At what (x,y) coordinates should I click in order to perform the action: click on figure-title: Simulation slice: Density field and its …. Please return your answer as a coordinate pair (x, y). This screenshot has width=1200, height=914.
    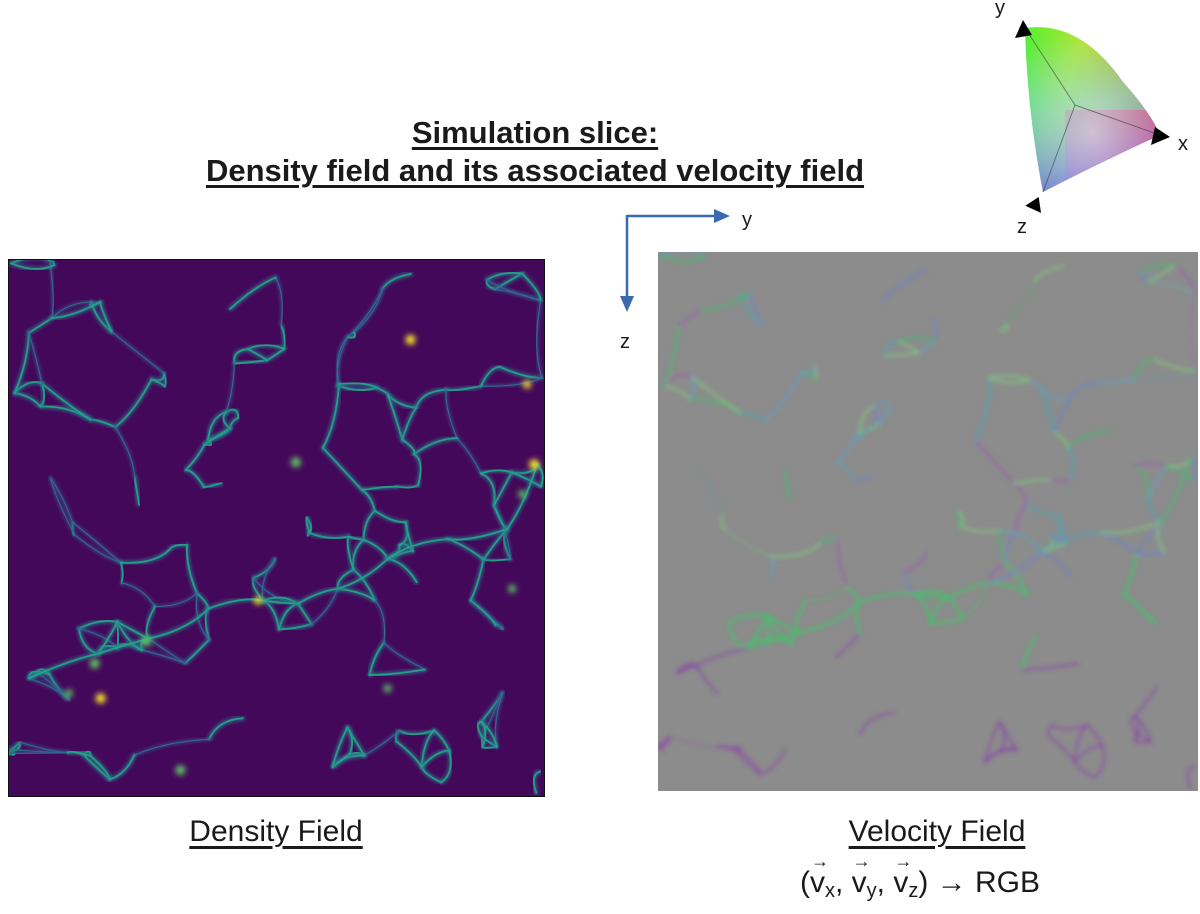
    Looking at the image, I should click on (535, 152).